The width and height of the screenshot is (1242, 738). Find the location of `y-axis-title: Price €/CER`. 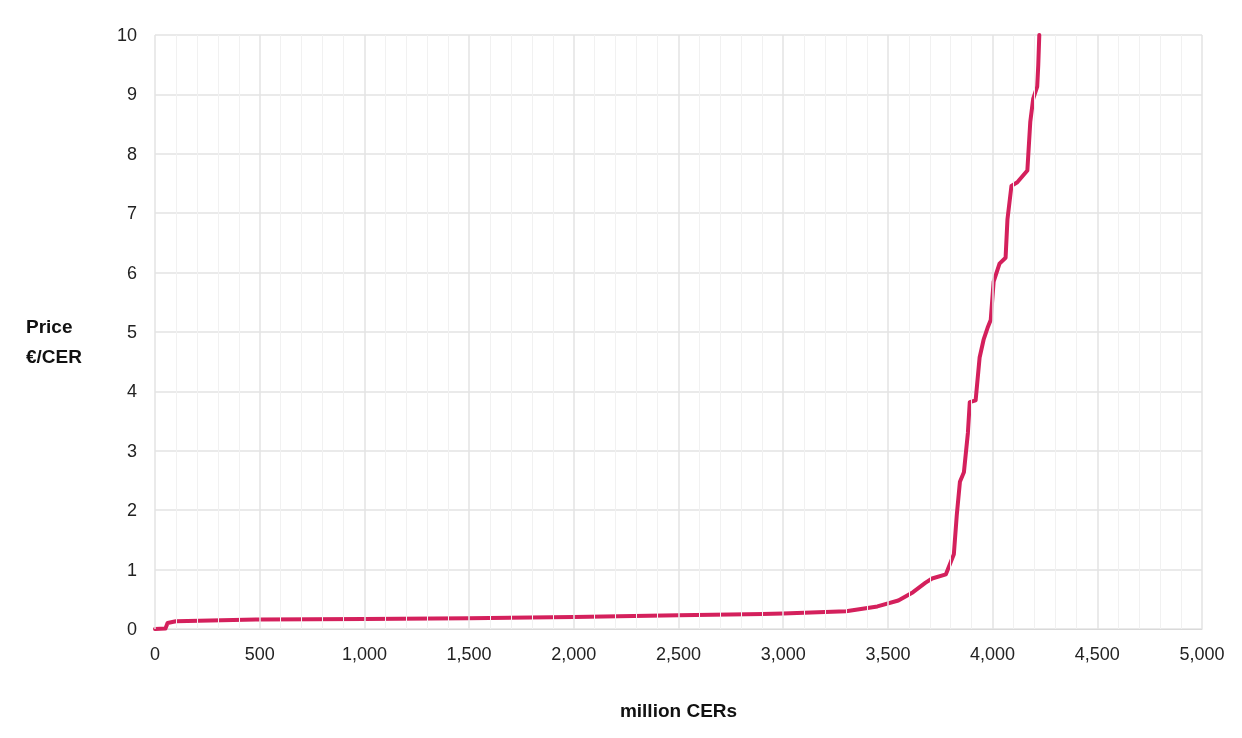

y-axis-title: Price €/CER is located at coordinates (54, 341).